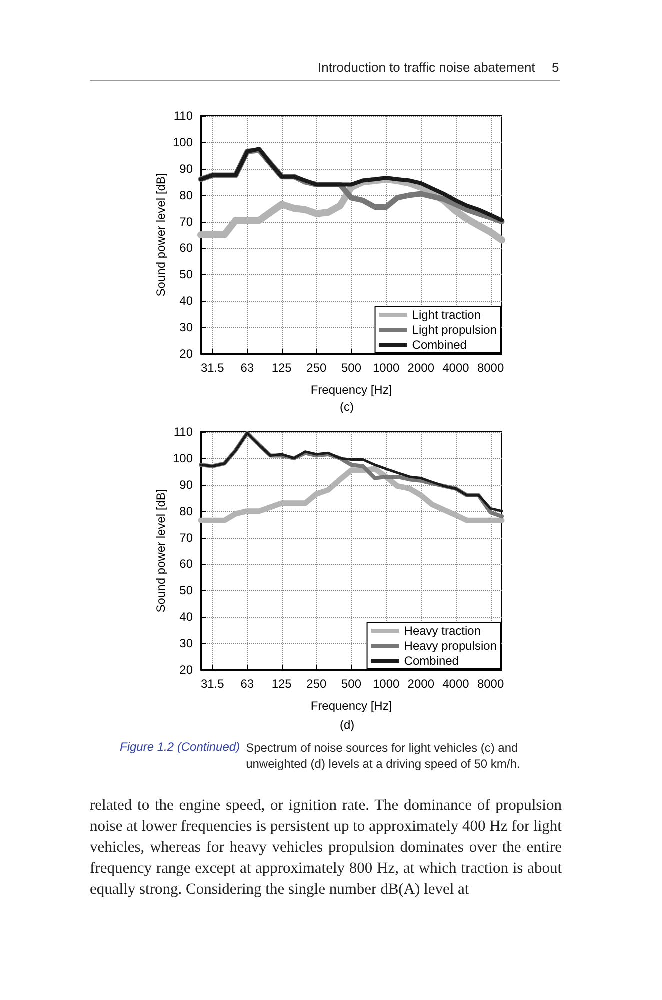  I want to click on text: Introduction to traffic noise abatement, so click(427, 67).